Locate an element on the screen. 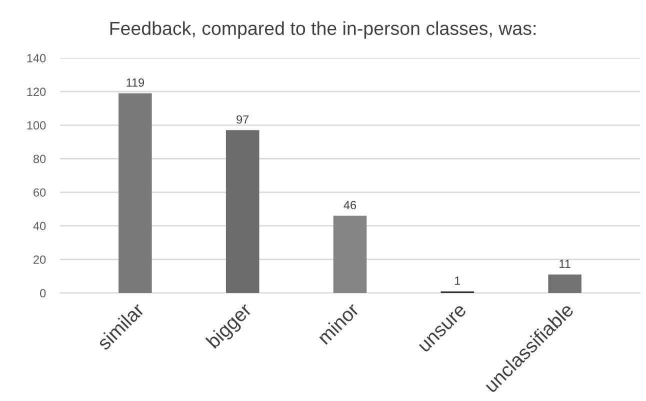 This screenshot has height=401, width=646. y-tick-label: 20 is located at coordinates (40, 259).